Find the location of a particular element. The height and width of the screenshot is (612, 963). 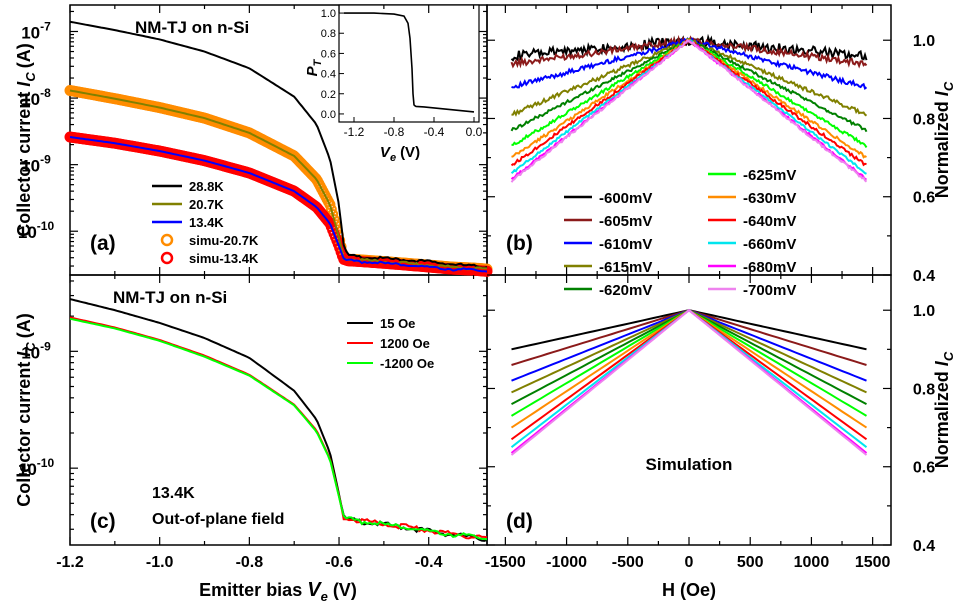

x-tick-label: -0.8 is located at coordinates (250, 562).